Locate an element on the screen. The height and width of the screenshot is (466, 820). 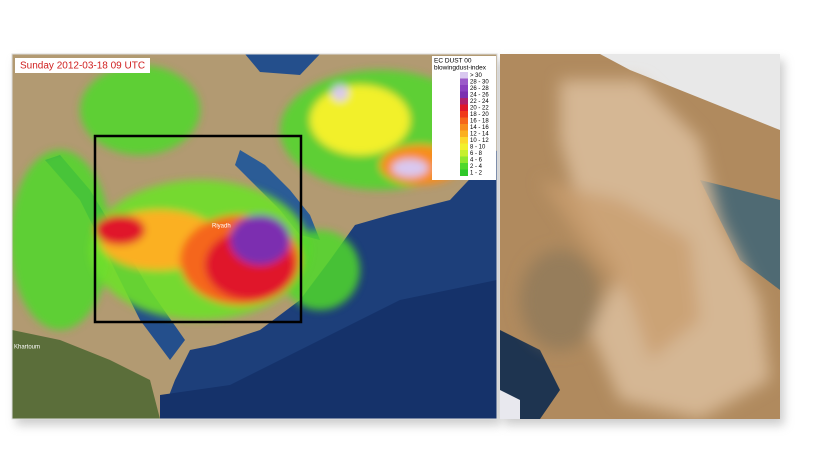
legend-label: 24 - 26 is located at coordinates (479, 95).